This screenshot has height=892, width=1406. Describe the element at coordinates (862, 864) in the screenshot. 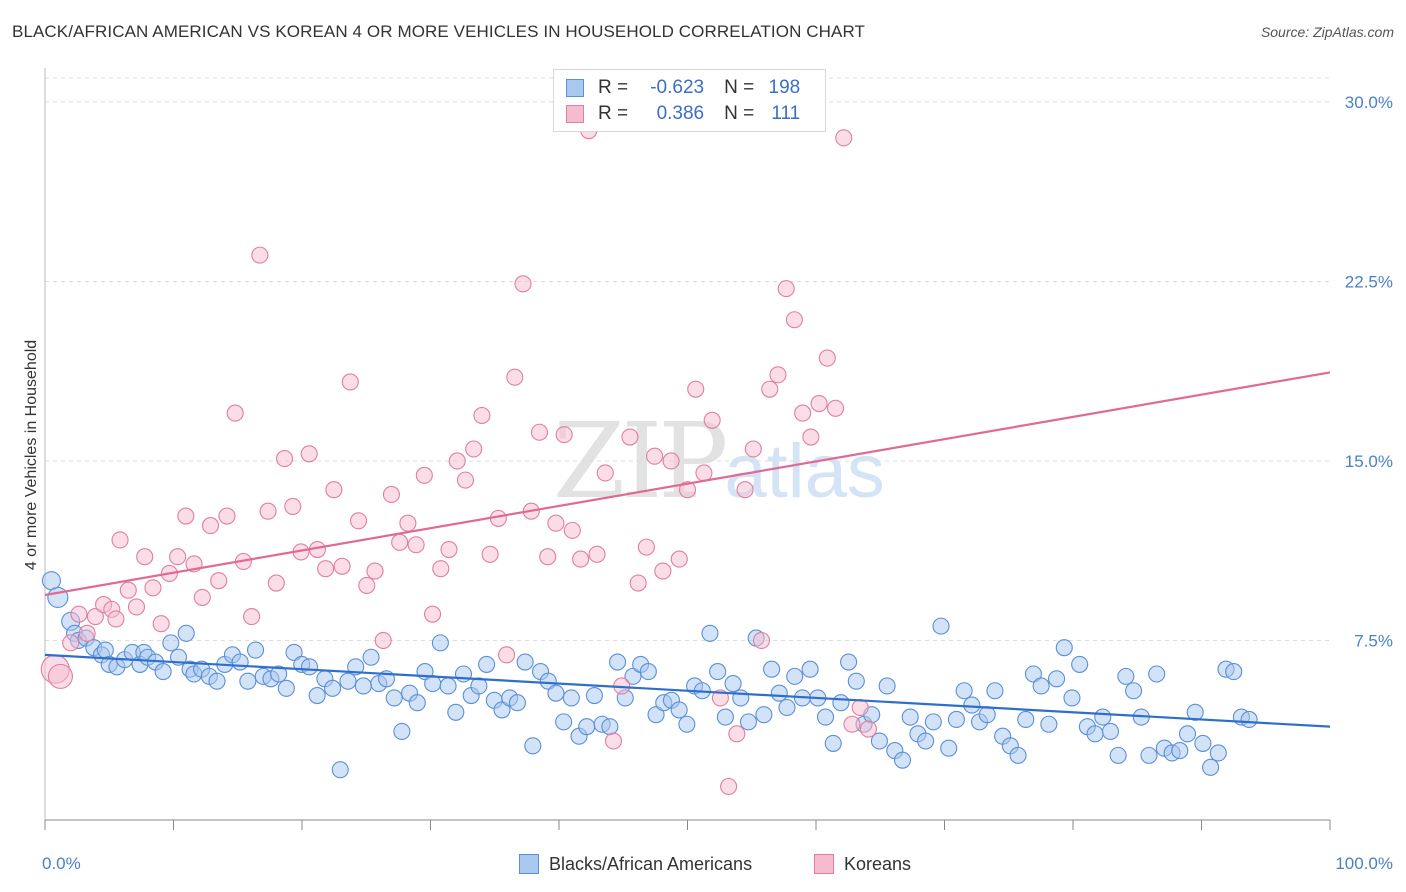

I see `bottom-legend-koreans: Koreans` at that location.